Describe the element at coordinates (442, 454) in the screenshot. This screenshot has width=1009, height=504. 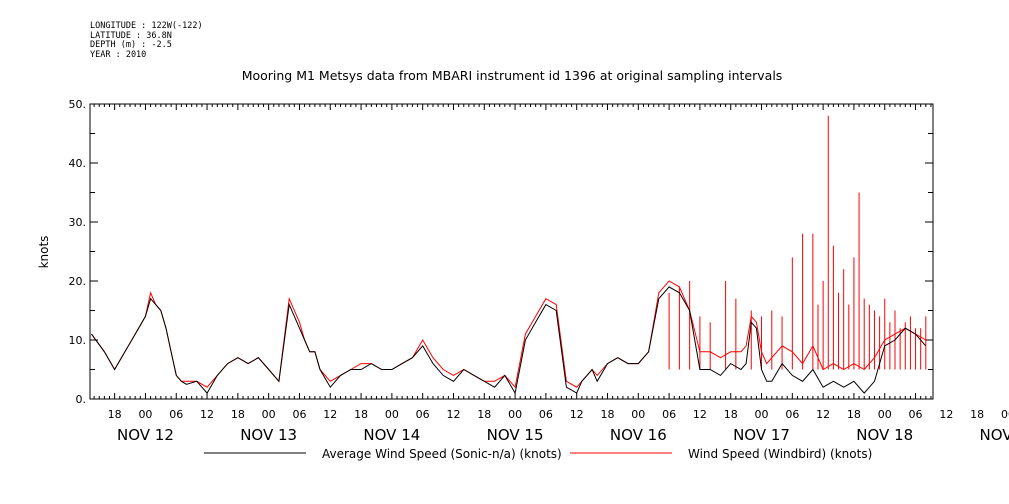
I see `legend-label-average: Average Wind Speed (Sonic-n/a) (knots)` at that location.